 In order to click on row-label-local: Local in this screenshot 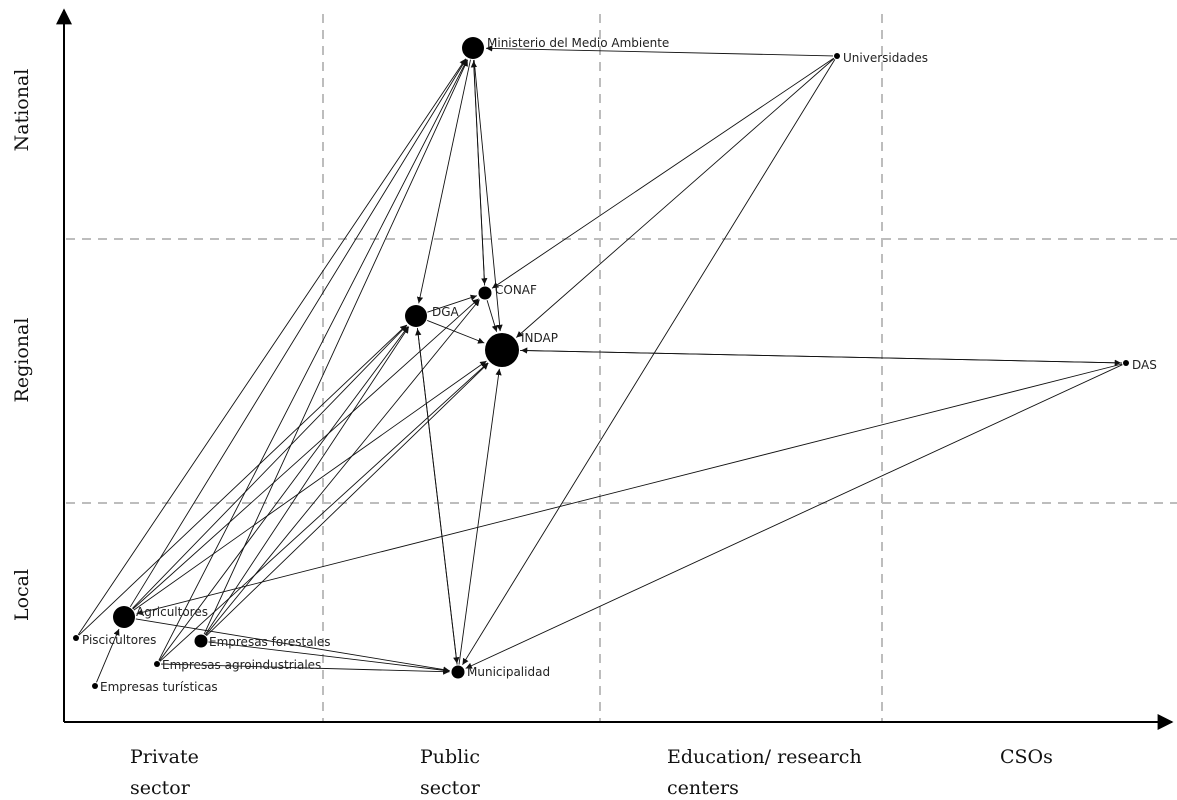, I will do `click(22, 595)`.